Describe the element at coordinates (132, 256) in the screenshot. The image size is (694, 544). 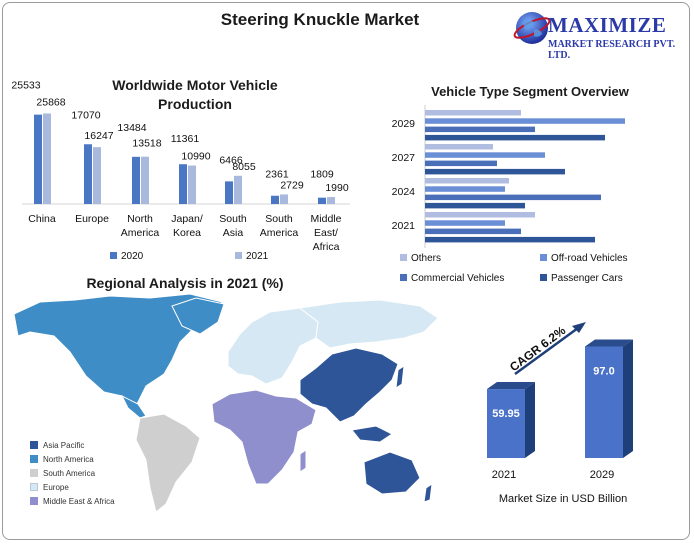
I see `legend-label: 2020` at that location.